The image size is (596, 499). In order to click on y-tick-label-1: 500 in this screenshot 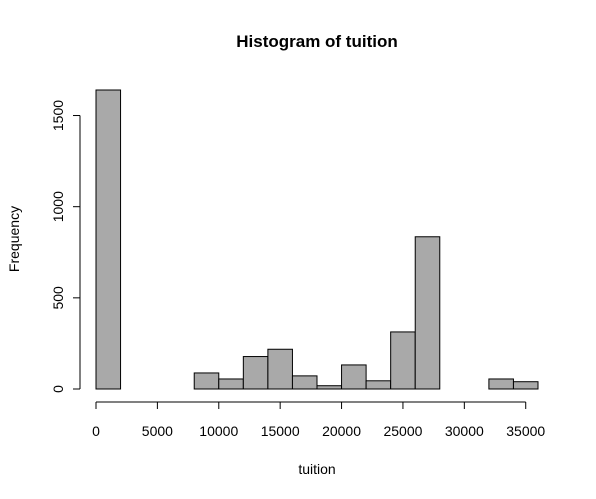, I will do `click(58, 298)`.